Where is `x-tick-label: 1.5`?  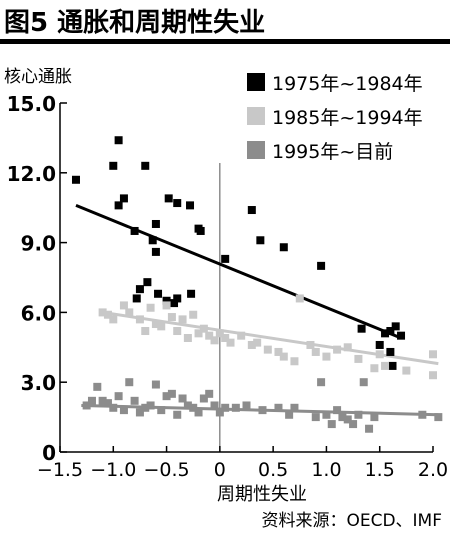
x-tick-label: 1.5 is located at coordinates (380, 470).